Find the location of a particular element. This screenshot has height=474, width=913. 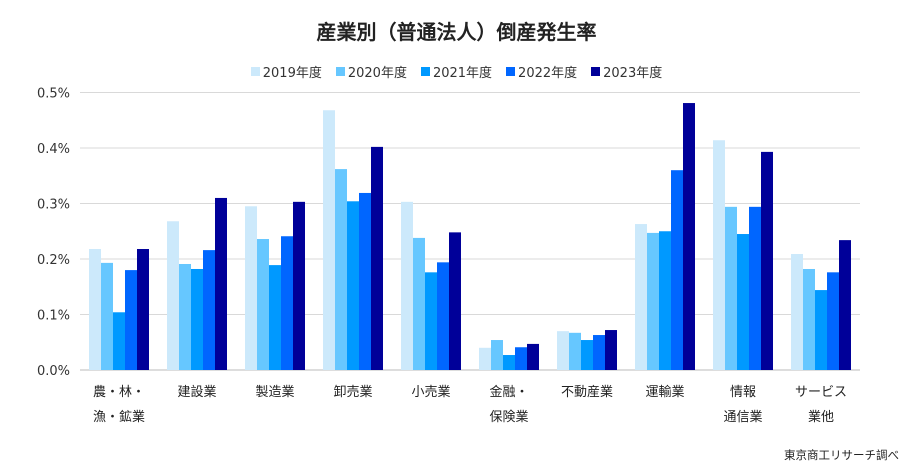

x-tick-label: 小売業 is located at coordinates (430, 392).